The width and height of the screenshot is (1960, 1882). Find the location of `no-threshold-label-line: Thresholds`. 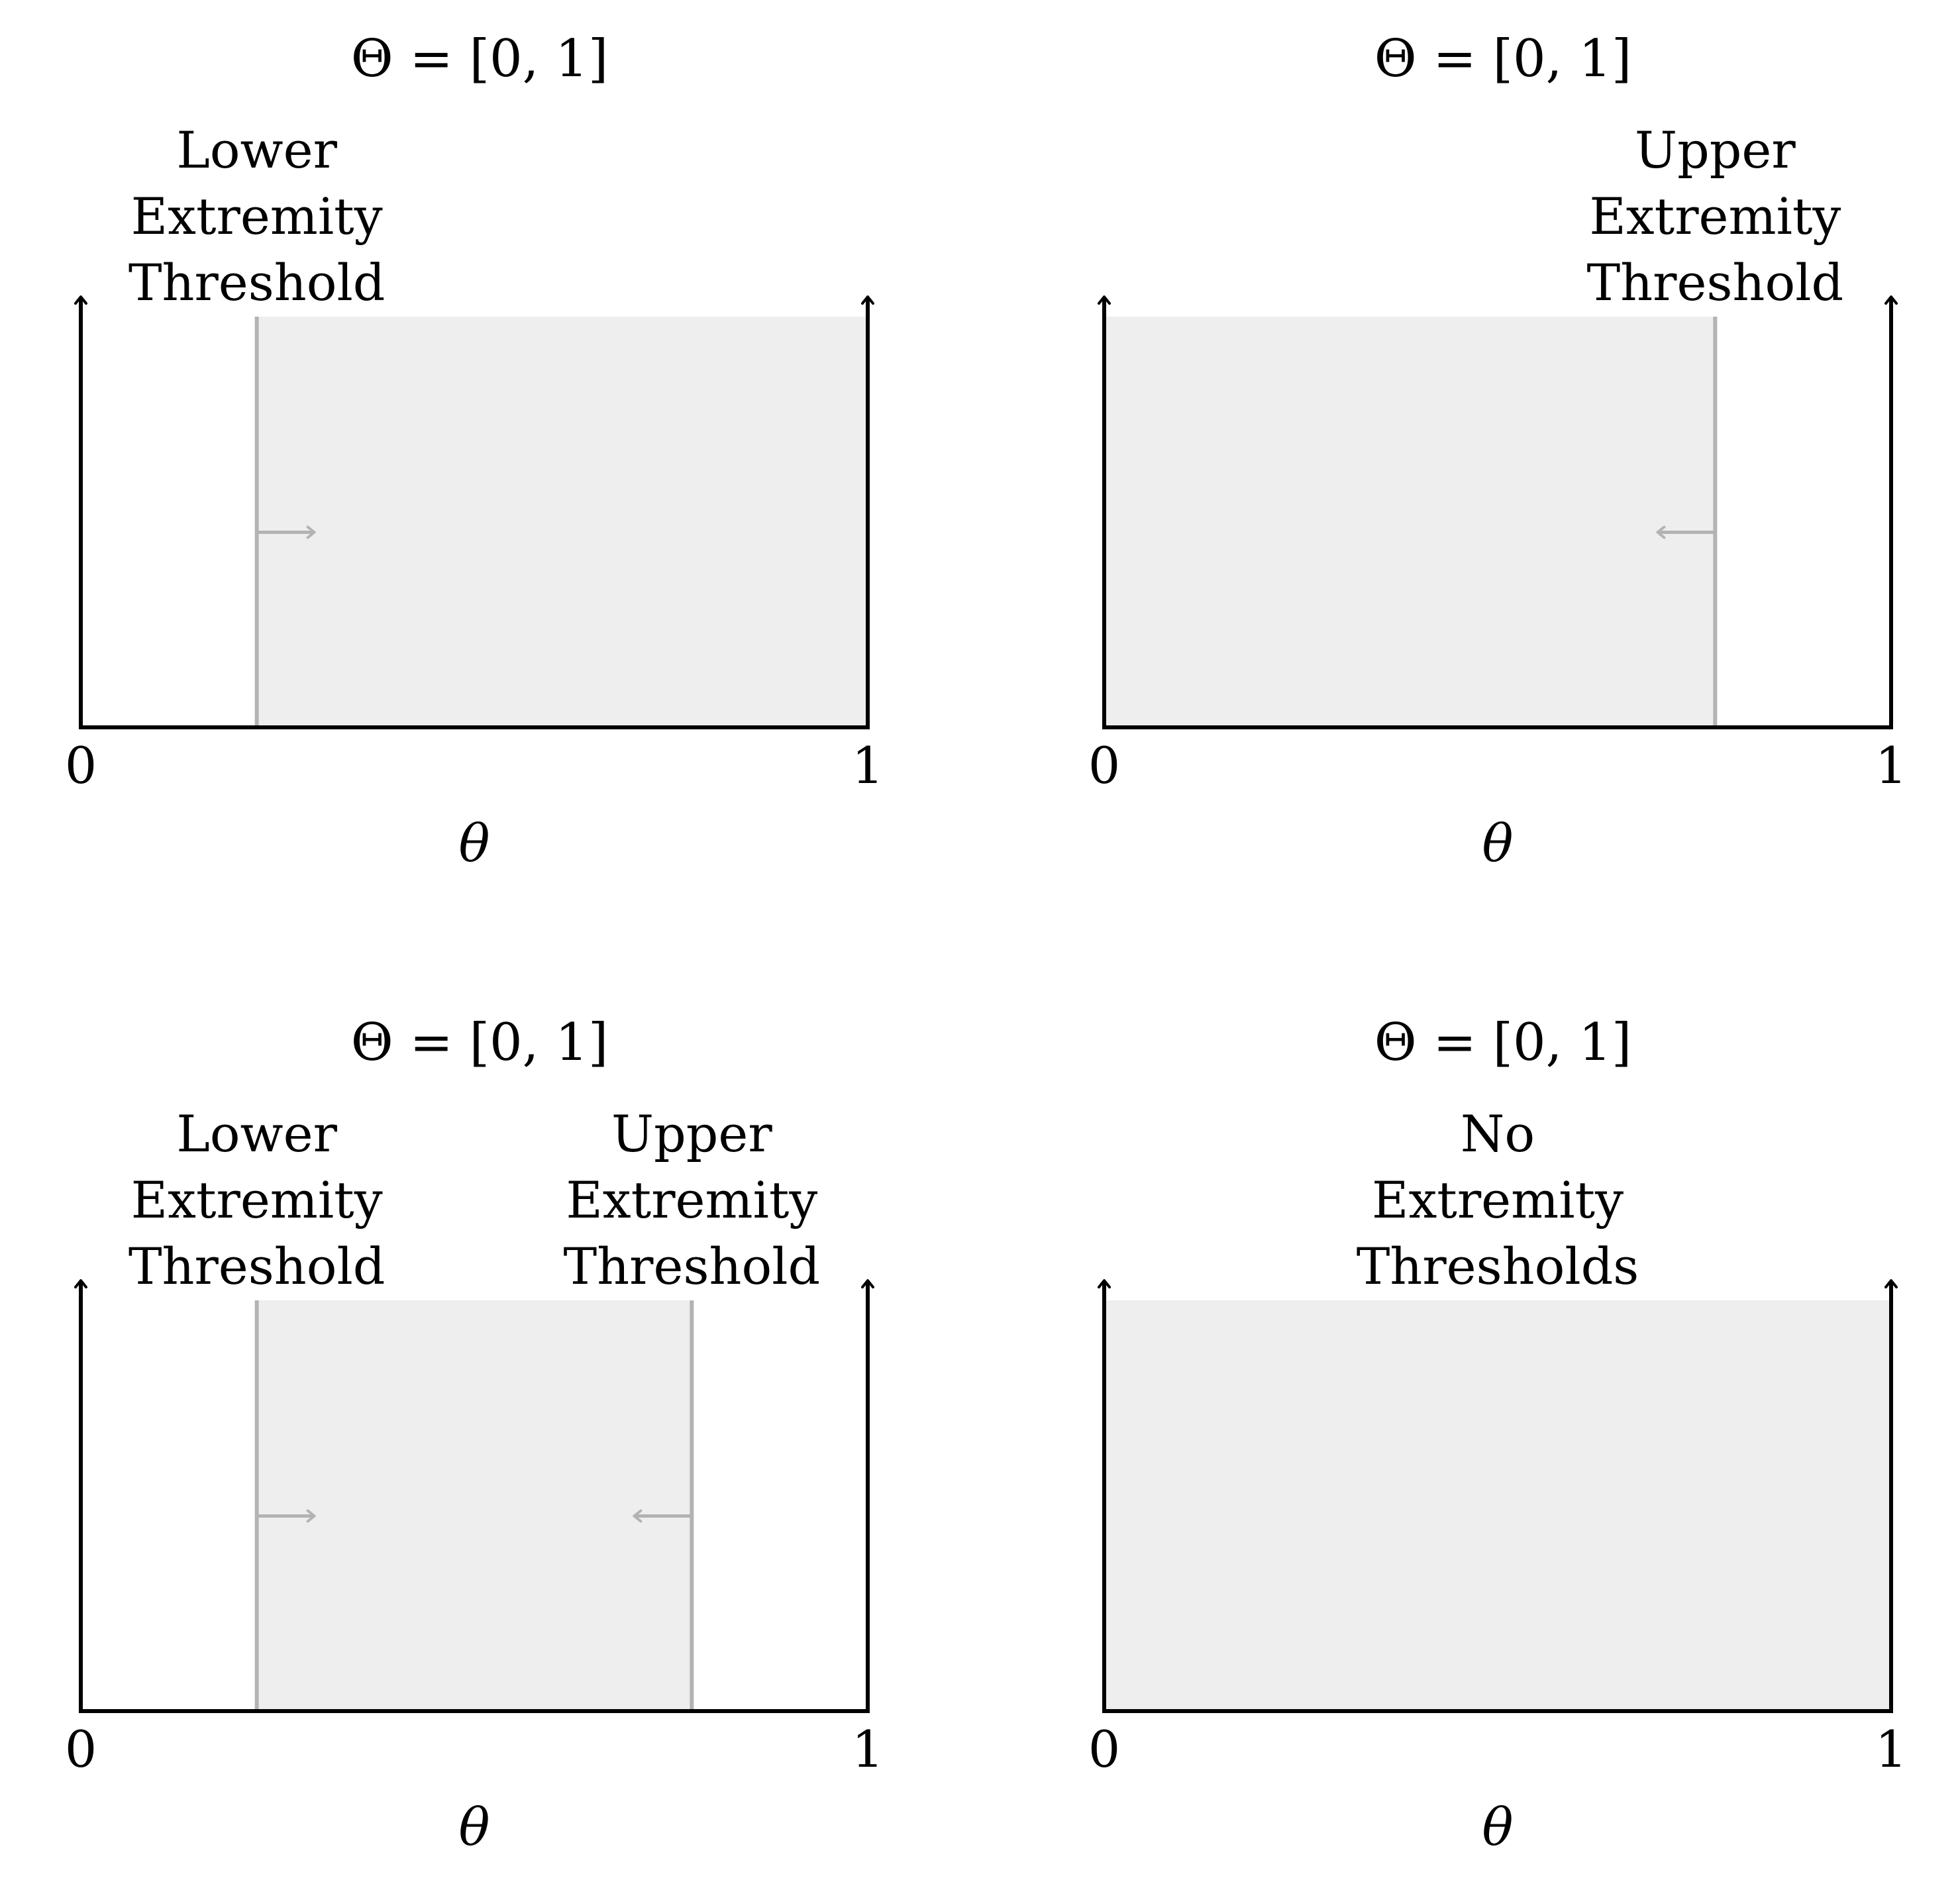

no-threshold-label-line: Thresholds is located at coordinates (1498, 1266).